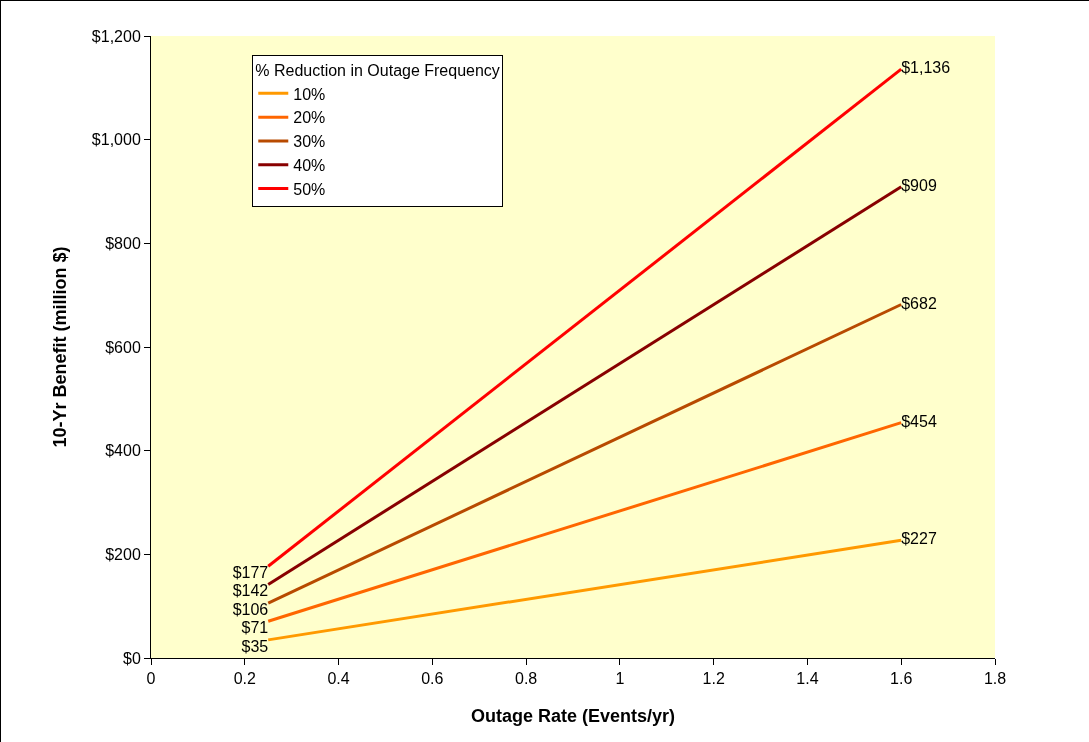 Image resolution: width=1089 pixels, height=742 pixels. Describe the element at coordinates (919, 303) in the screenshot. I see `data-label: $682` at that location.